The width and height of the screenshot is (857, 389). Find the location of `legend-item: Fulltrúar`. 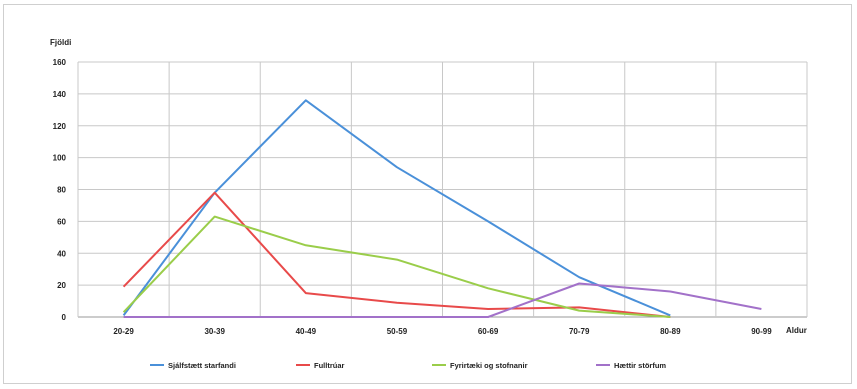

legend-item: Fulltrúar is located at coordinates (320, 365).